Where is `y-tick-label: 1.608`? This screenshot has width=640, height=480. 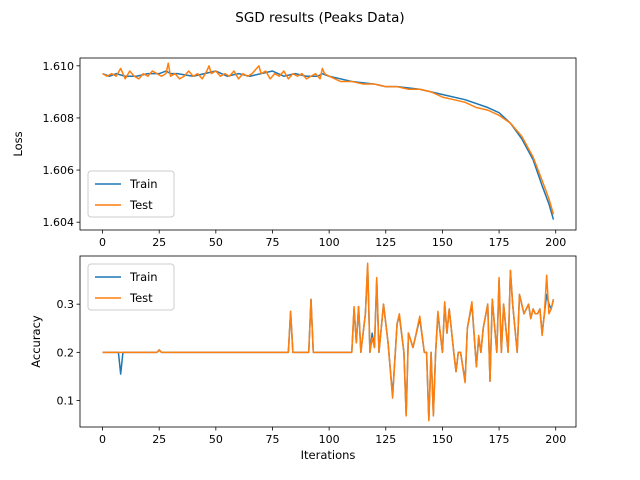
y-tick-label: 1.608 is located at coordinates (59, 118).